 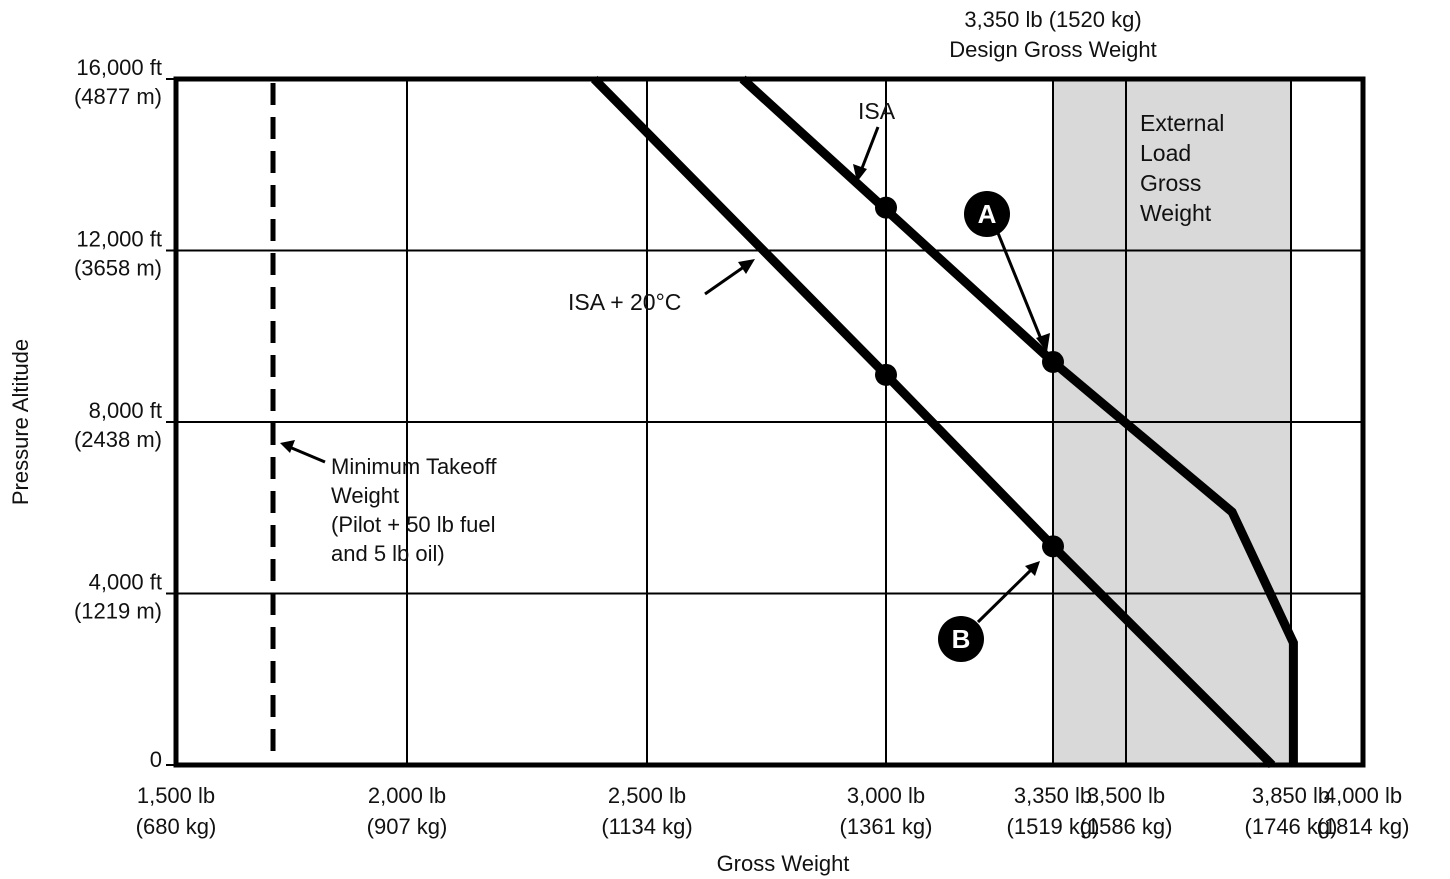 I want to click on min-takeoff-label-4: and 5 lb oil), so click(x=388, y=553).